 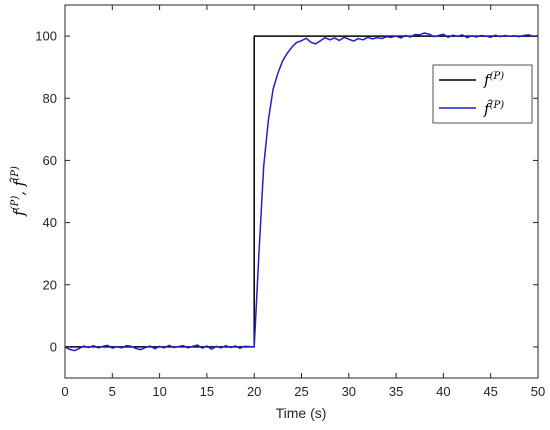 What do you see at coordinates (396, 391) in the screenshot?
I see `x-tick-label: 35` at bounding box center [396, 391].